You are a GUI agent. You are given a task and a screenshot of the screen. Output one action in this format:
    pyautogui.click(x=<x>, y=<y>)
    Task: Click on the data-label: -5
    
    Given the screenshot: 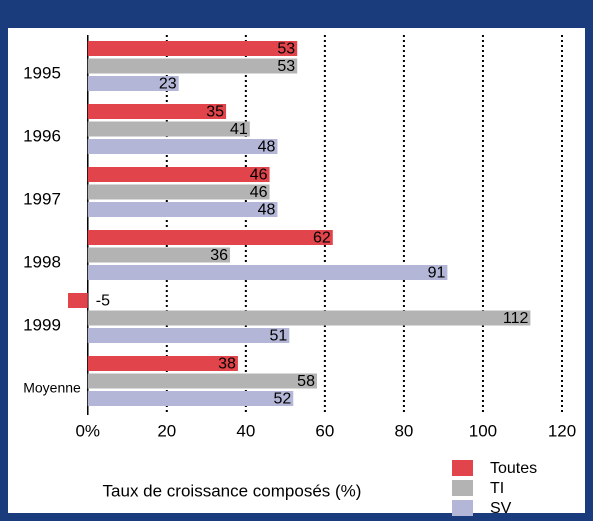 What is the action you would take?
    pyautogui.click(x=103, y=301)
    